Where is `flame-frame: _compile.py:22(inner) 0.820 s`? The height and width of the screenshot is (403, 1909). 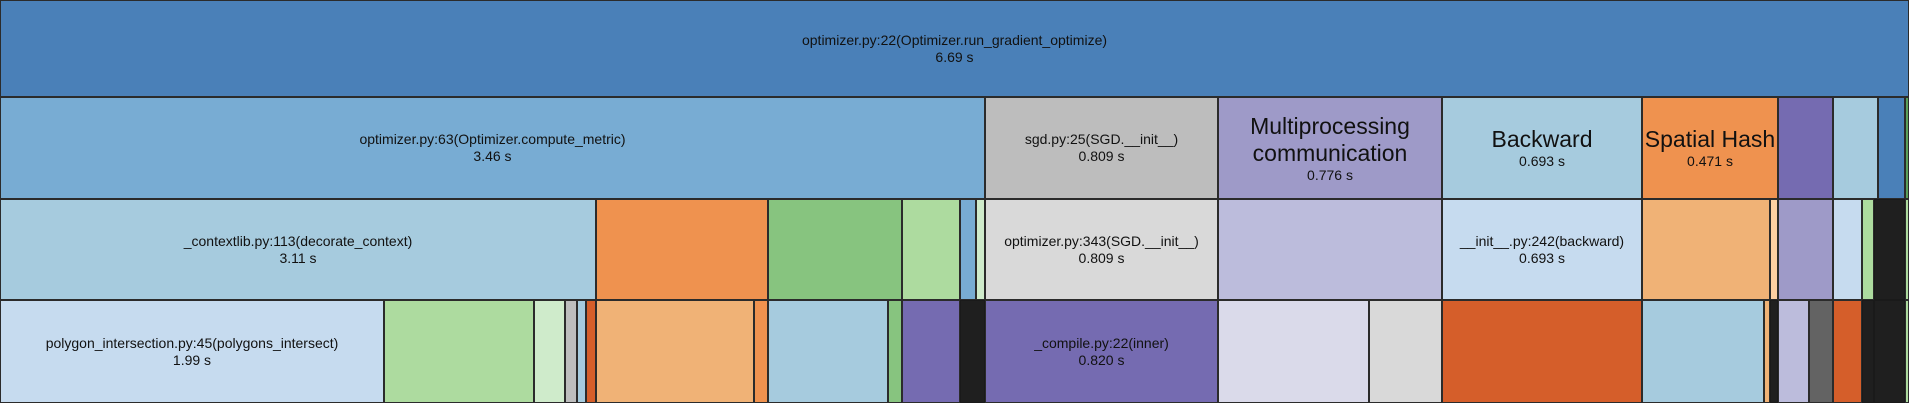
flame-frame: _compile.py:22(inner) 0.820 s is located at coordinates (1101, 351).